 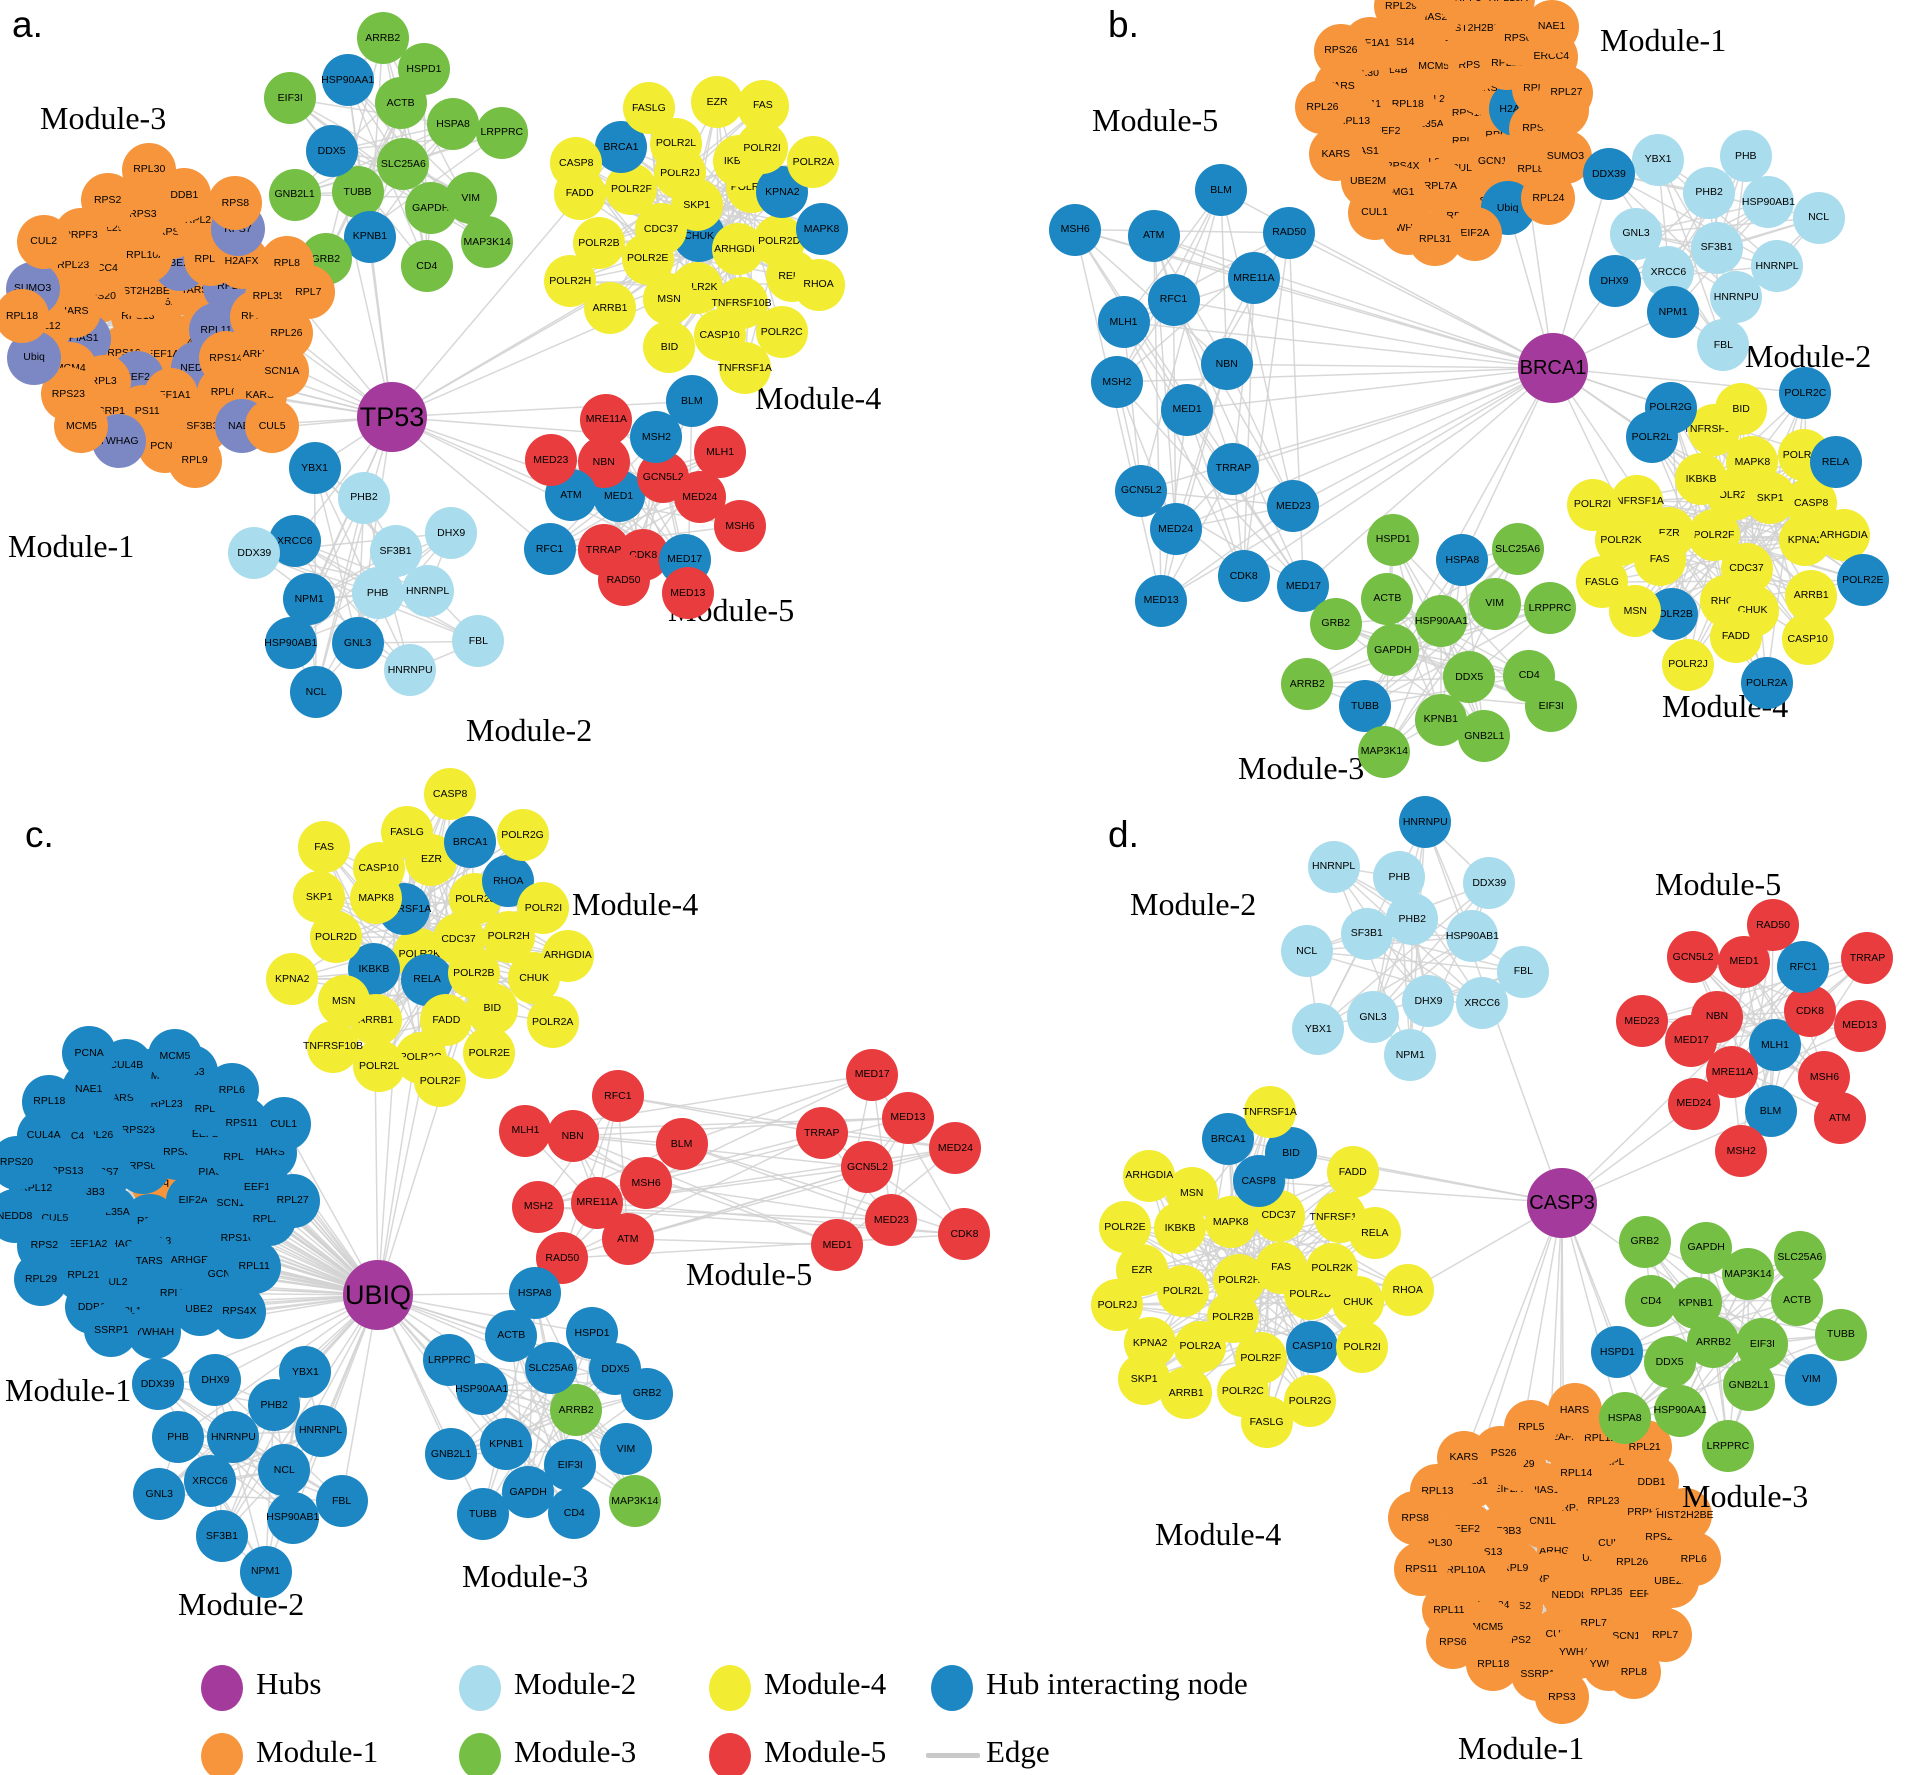 I want to click on d-node-polr2a: POLR2A, so click(x=1200, y=1346).